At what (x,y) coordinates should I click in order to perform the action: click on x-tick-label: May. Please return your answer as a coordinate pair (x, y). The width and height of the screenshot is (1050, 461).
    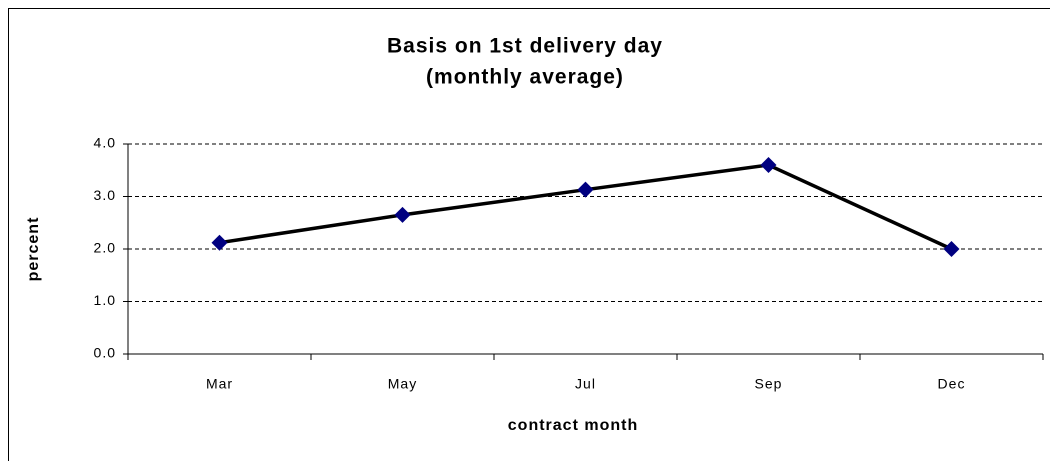
    Looking at the image, I should click on (402, 384).